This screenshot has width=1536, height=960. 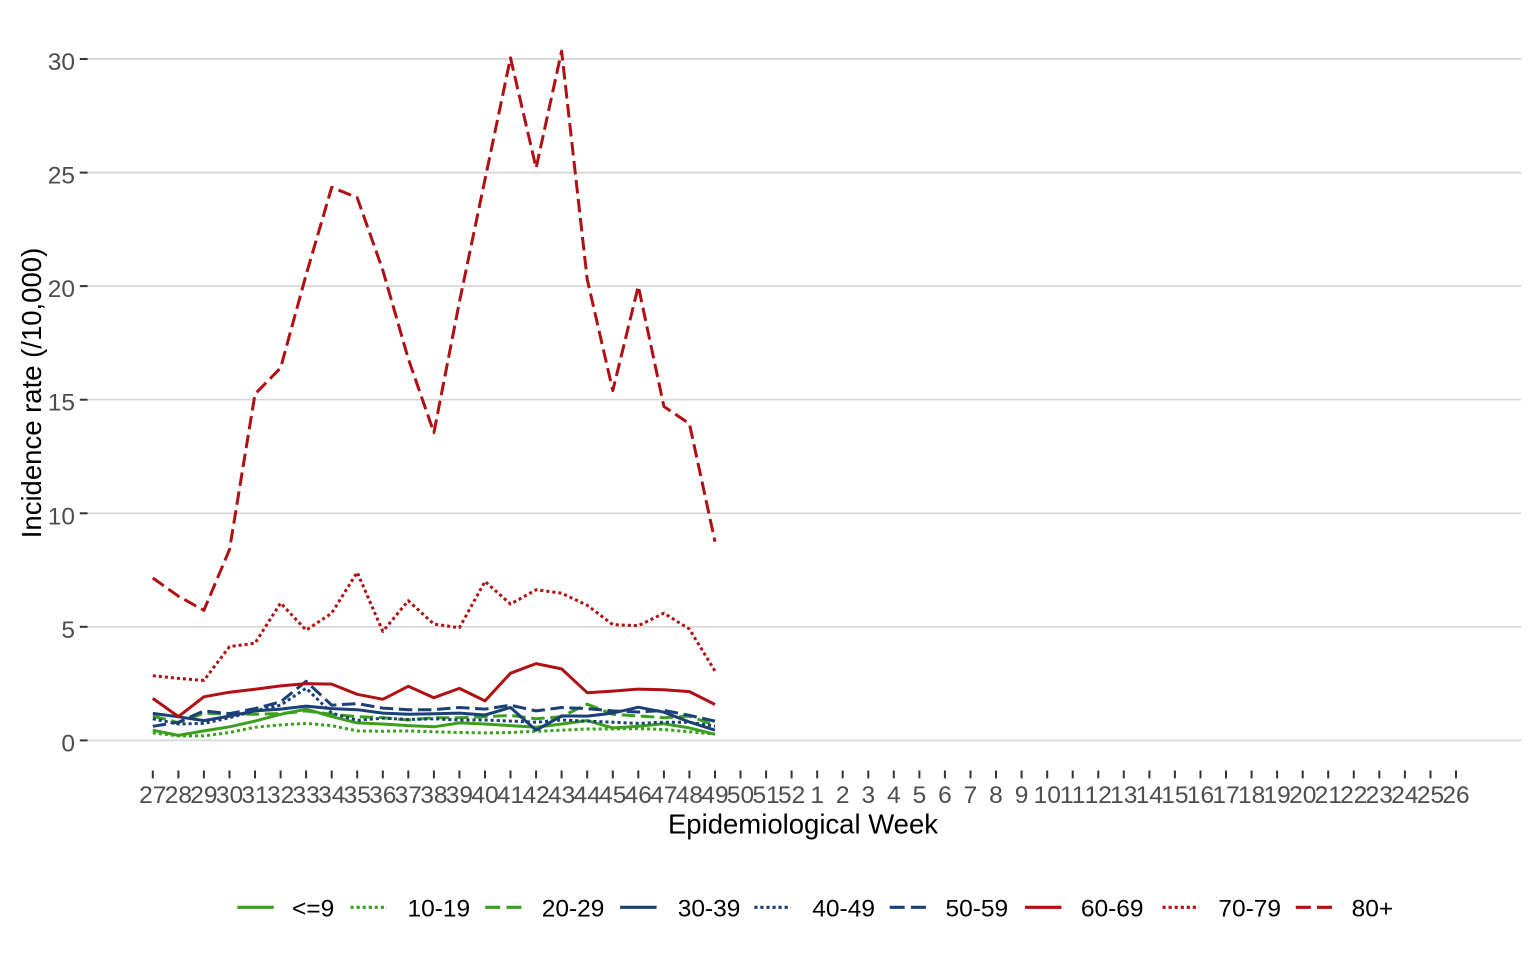 What do you see at coordinates (433, 795) in the screenshot?
I see `svg-text: 38` at bounding box center [433, 795].